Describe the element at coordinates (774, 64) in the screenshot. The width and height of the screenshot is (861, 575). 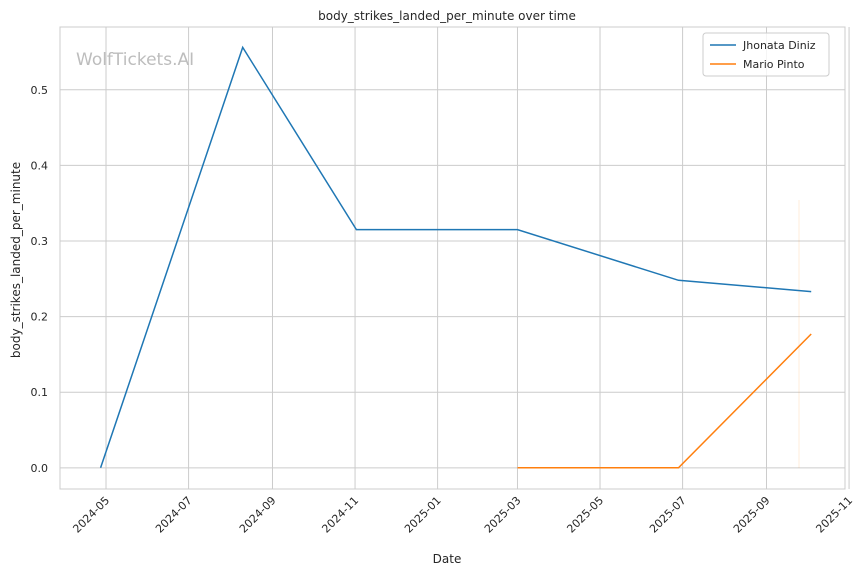
I see `legend-label-mario-pinto: Mario Pinto` at that location.